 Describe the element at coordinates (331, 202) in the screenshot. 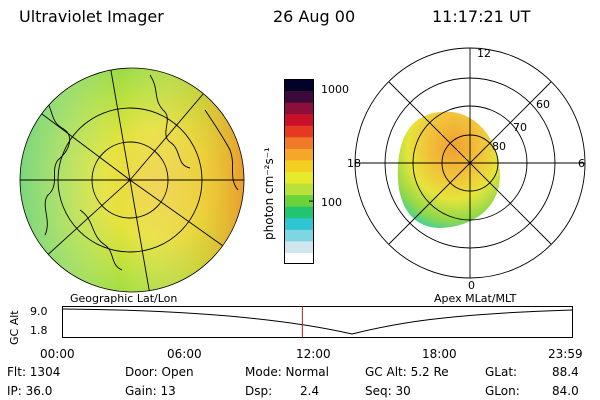

I see `colorbar-tick-100: 100` at that location.